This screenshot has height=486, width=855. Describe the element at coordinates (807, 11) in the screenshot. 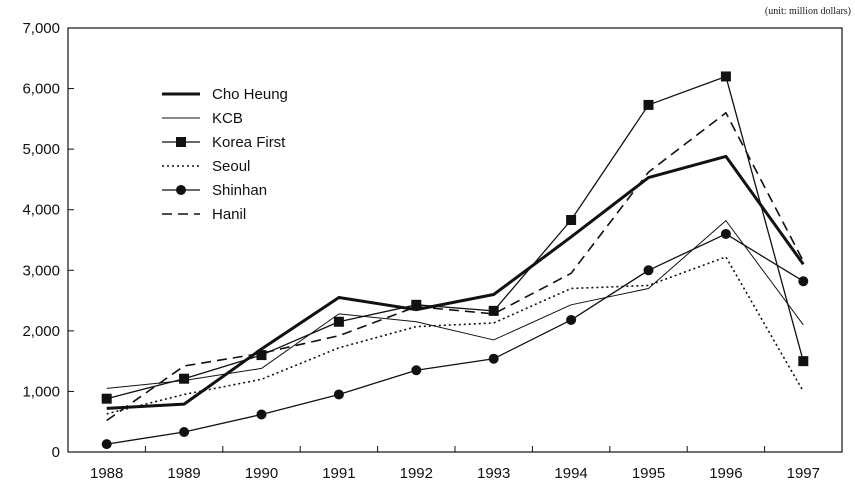

I see `unit-note: (unit: million dollars)` at that location.